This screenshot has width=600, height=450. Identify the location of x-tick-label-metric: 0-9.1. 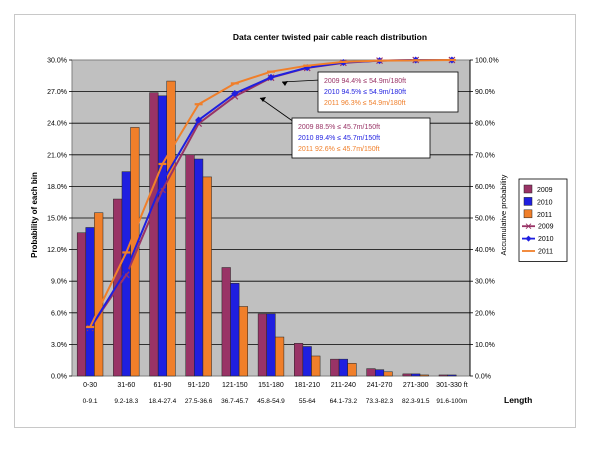
(90, 401).